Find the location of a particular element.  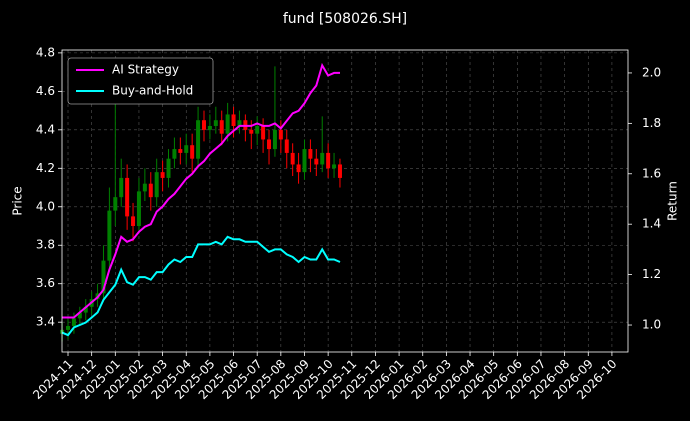

chart-title: fund [508026.SH] is located at coordinates (345, 19).